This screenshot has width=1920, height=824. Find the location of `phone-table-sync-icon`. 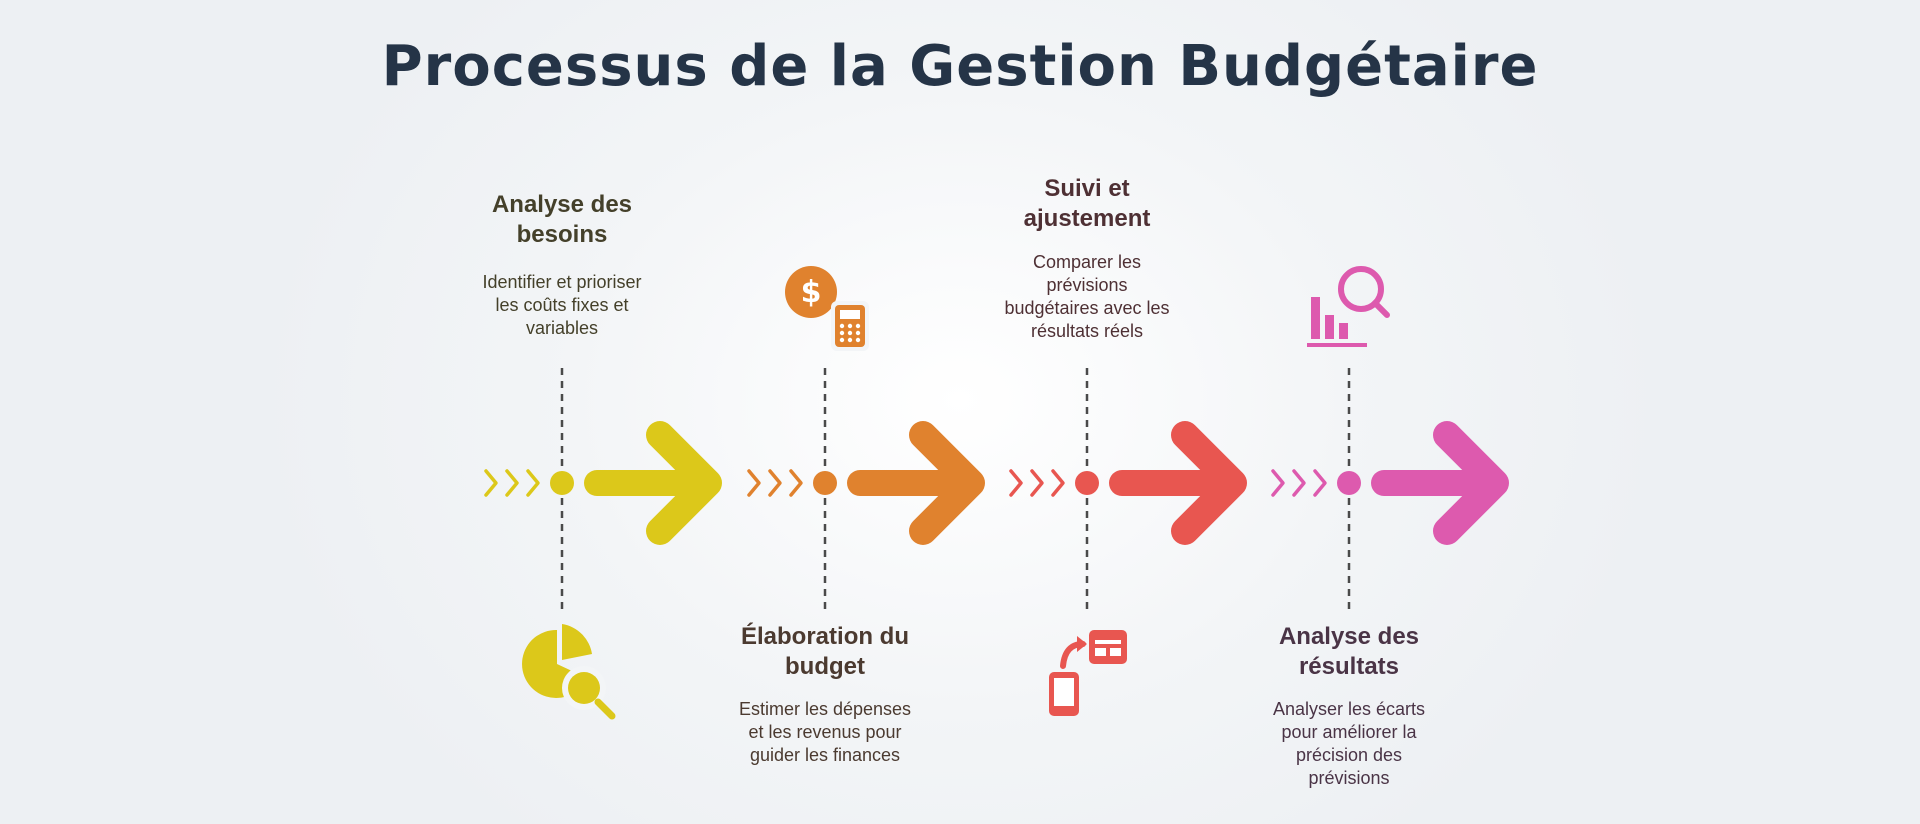

phone-table-sync-icon is located at coordinates (1088, 673).